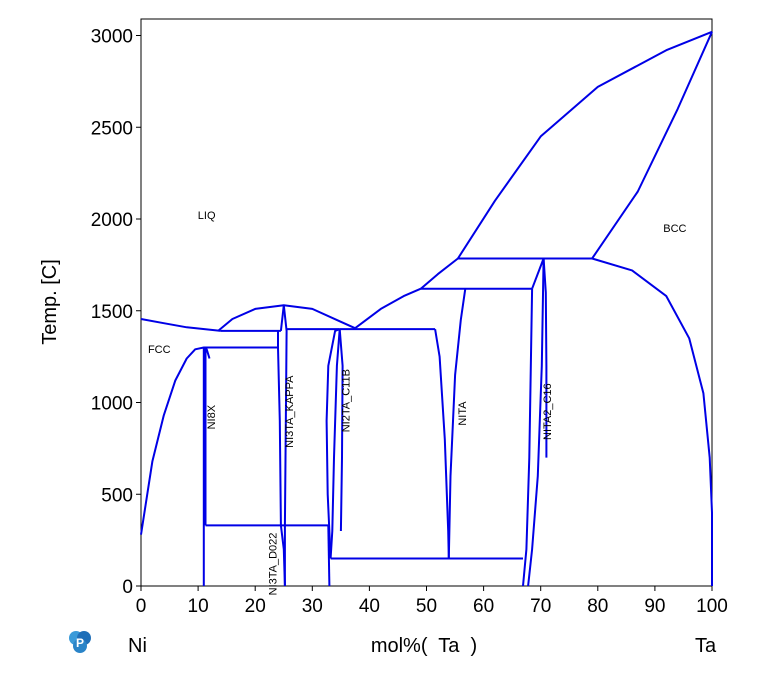 This screenshot has height=695, width=759. I want to click on y-tick-label: 3000, so click(112, 37).